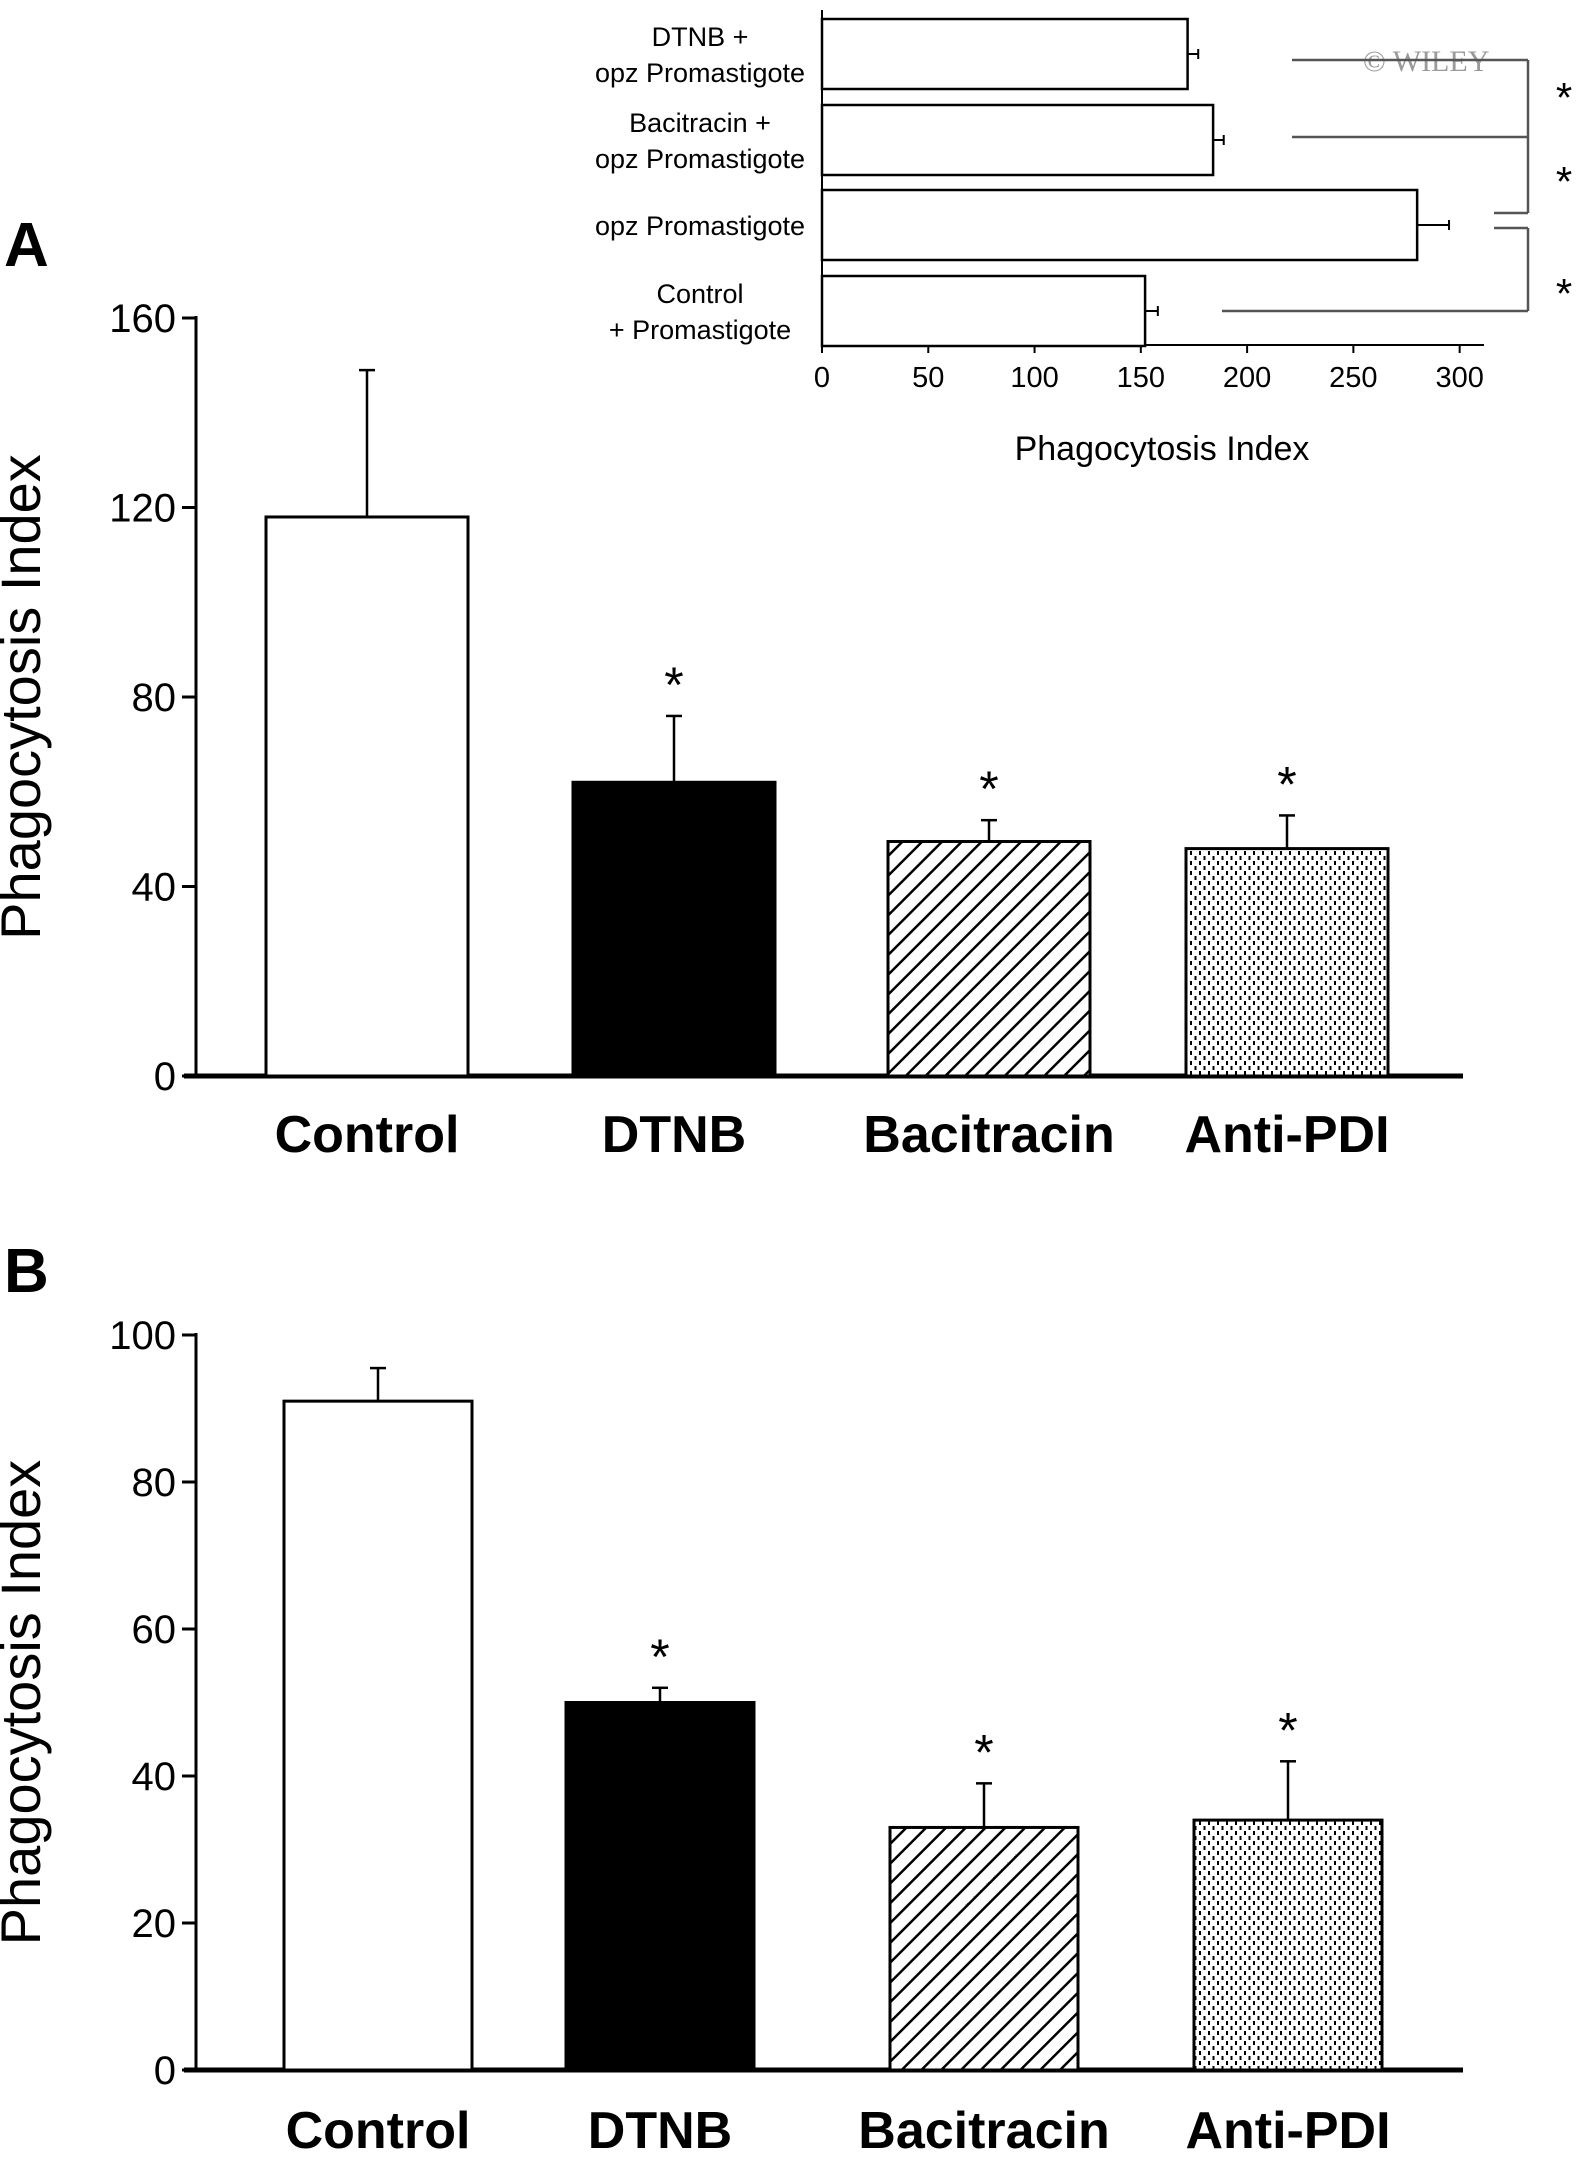  Describe the element at coordinates (142, 319) in the screenshot. I see `y-tick-label: 160` at that location.